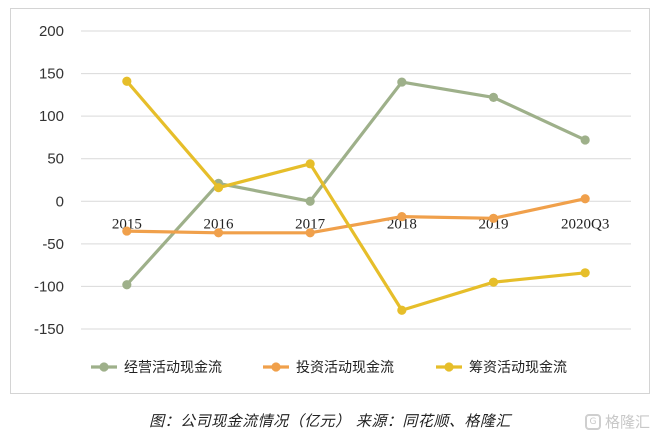 This screenshot has height=442, width=660. What do you see at coordinates (402, 224) in the screenshot?
I see `x-tick-label: 2018` at bounding box center [402, 224].